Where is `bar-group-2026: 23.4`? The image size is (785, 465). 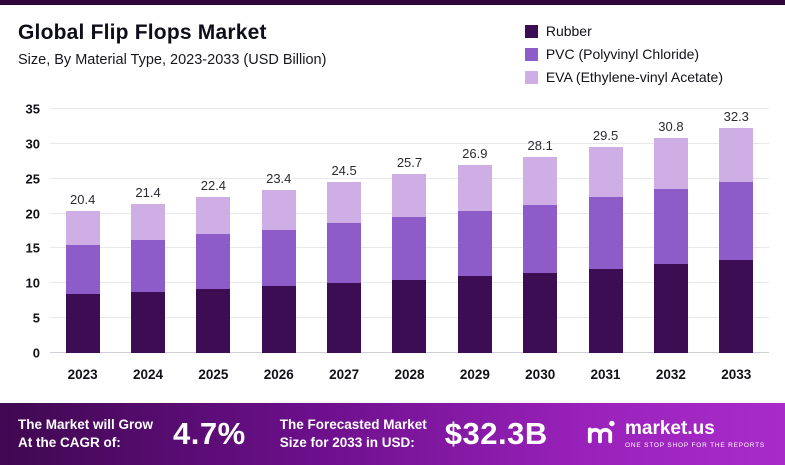 bar-group-2026: 23.4 is located at coordinates (278, 231).